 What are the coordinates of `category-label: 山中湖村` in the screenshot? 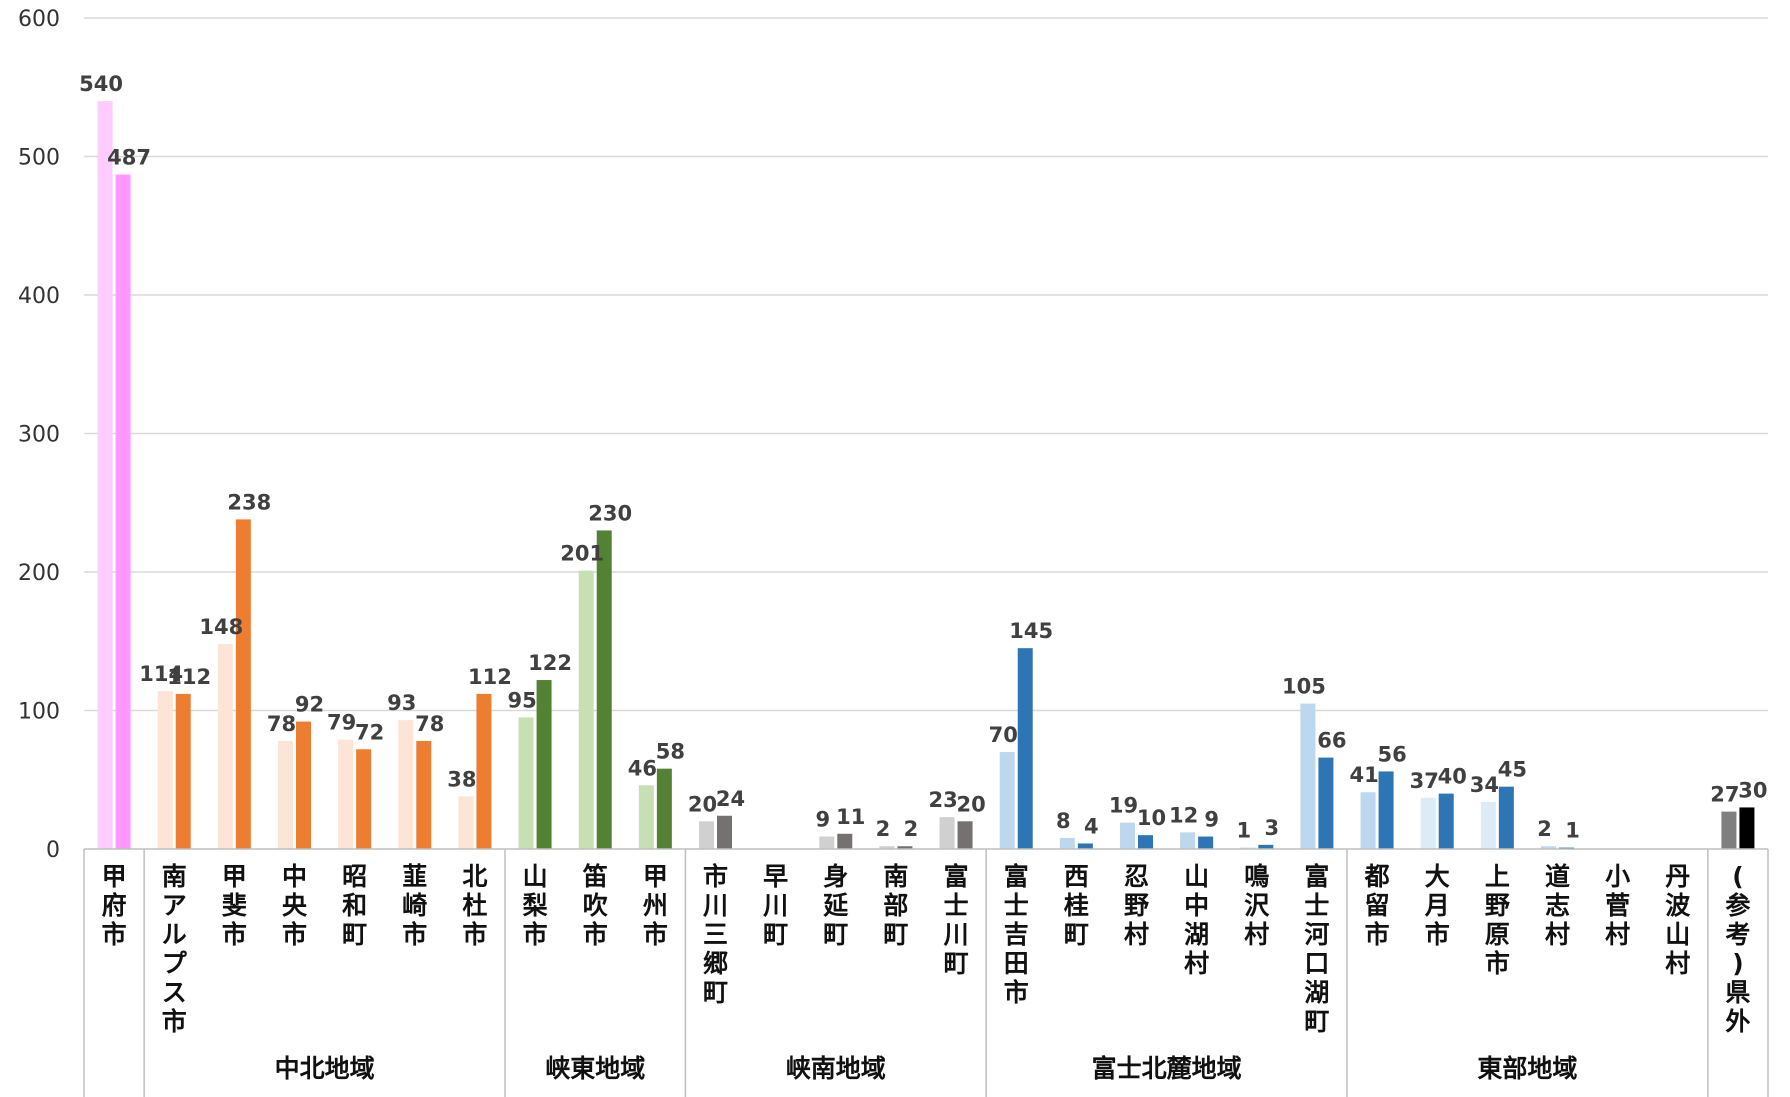 It's located at (1196, 920).